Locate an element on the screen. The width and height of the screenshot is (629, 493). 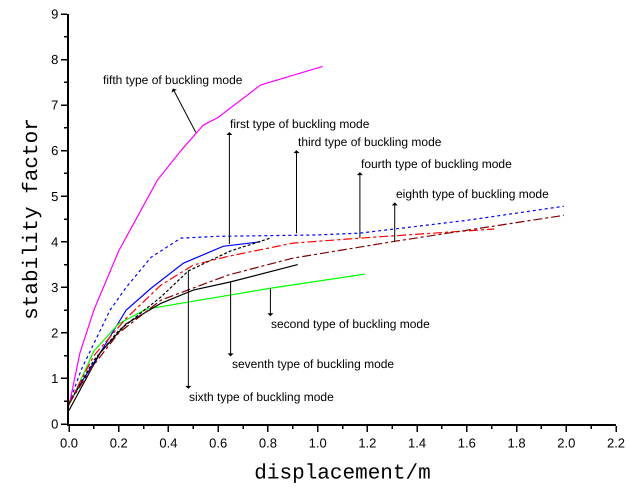
x-tick-label: 0.2 is located at coordinates (119, 443).